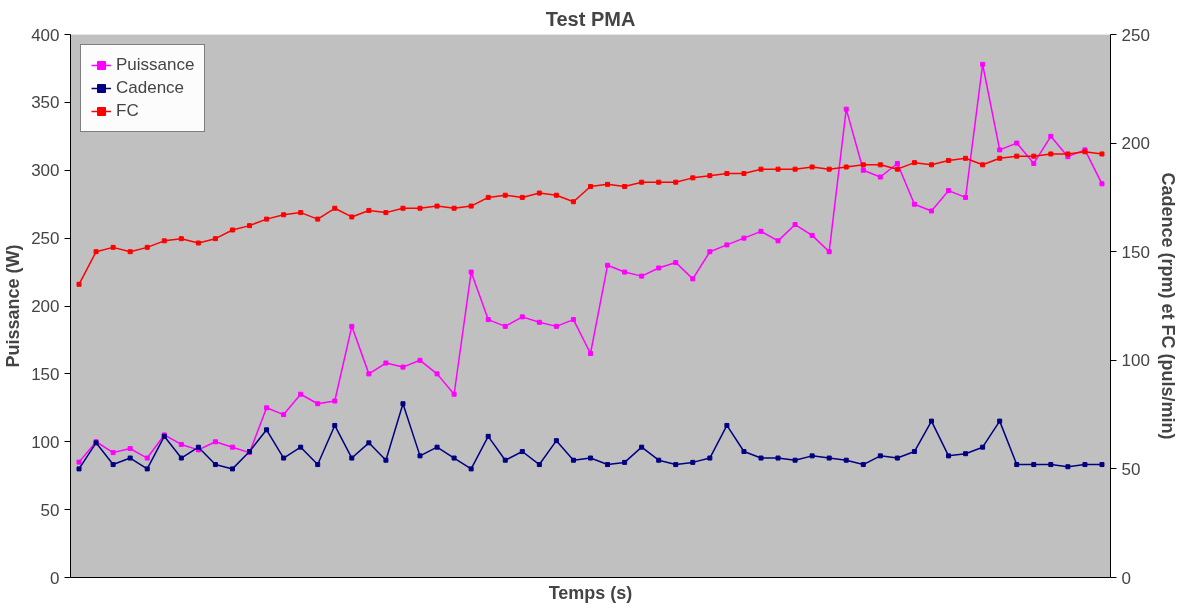 The width and height of the screenshot is (1186, 614). Describe the element at coordinates (1167, 306) in the screenshot. I see `y2-axis-title: Cadence (rpm) et FC (puls/min)` at that location.